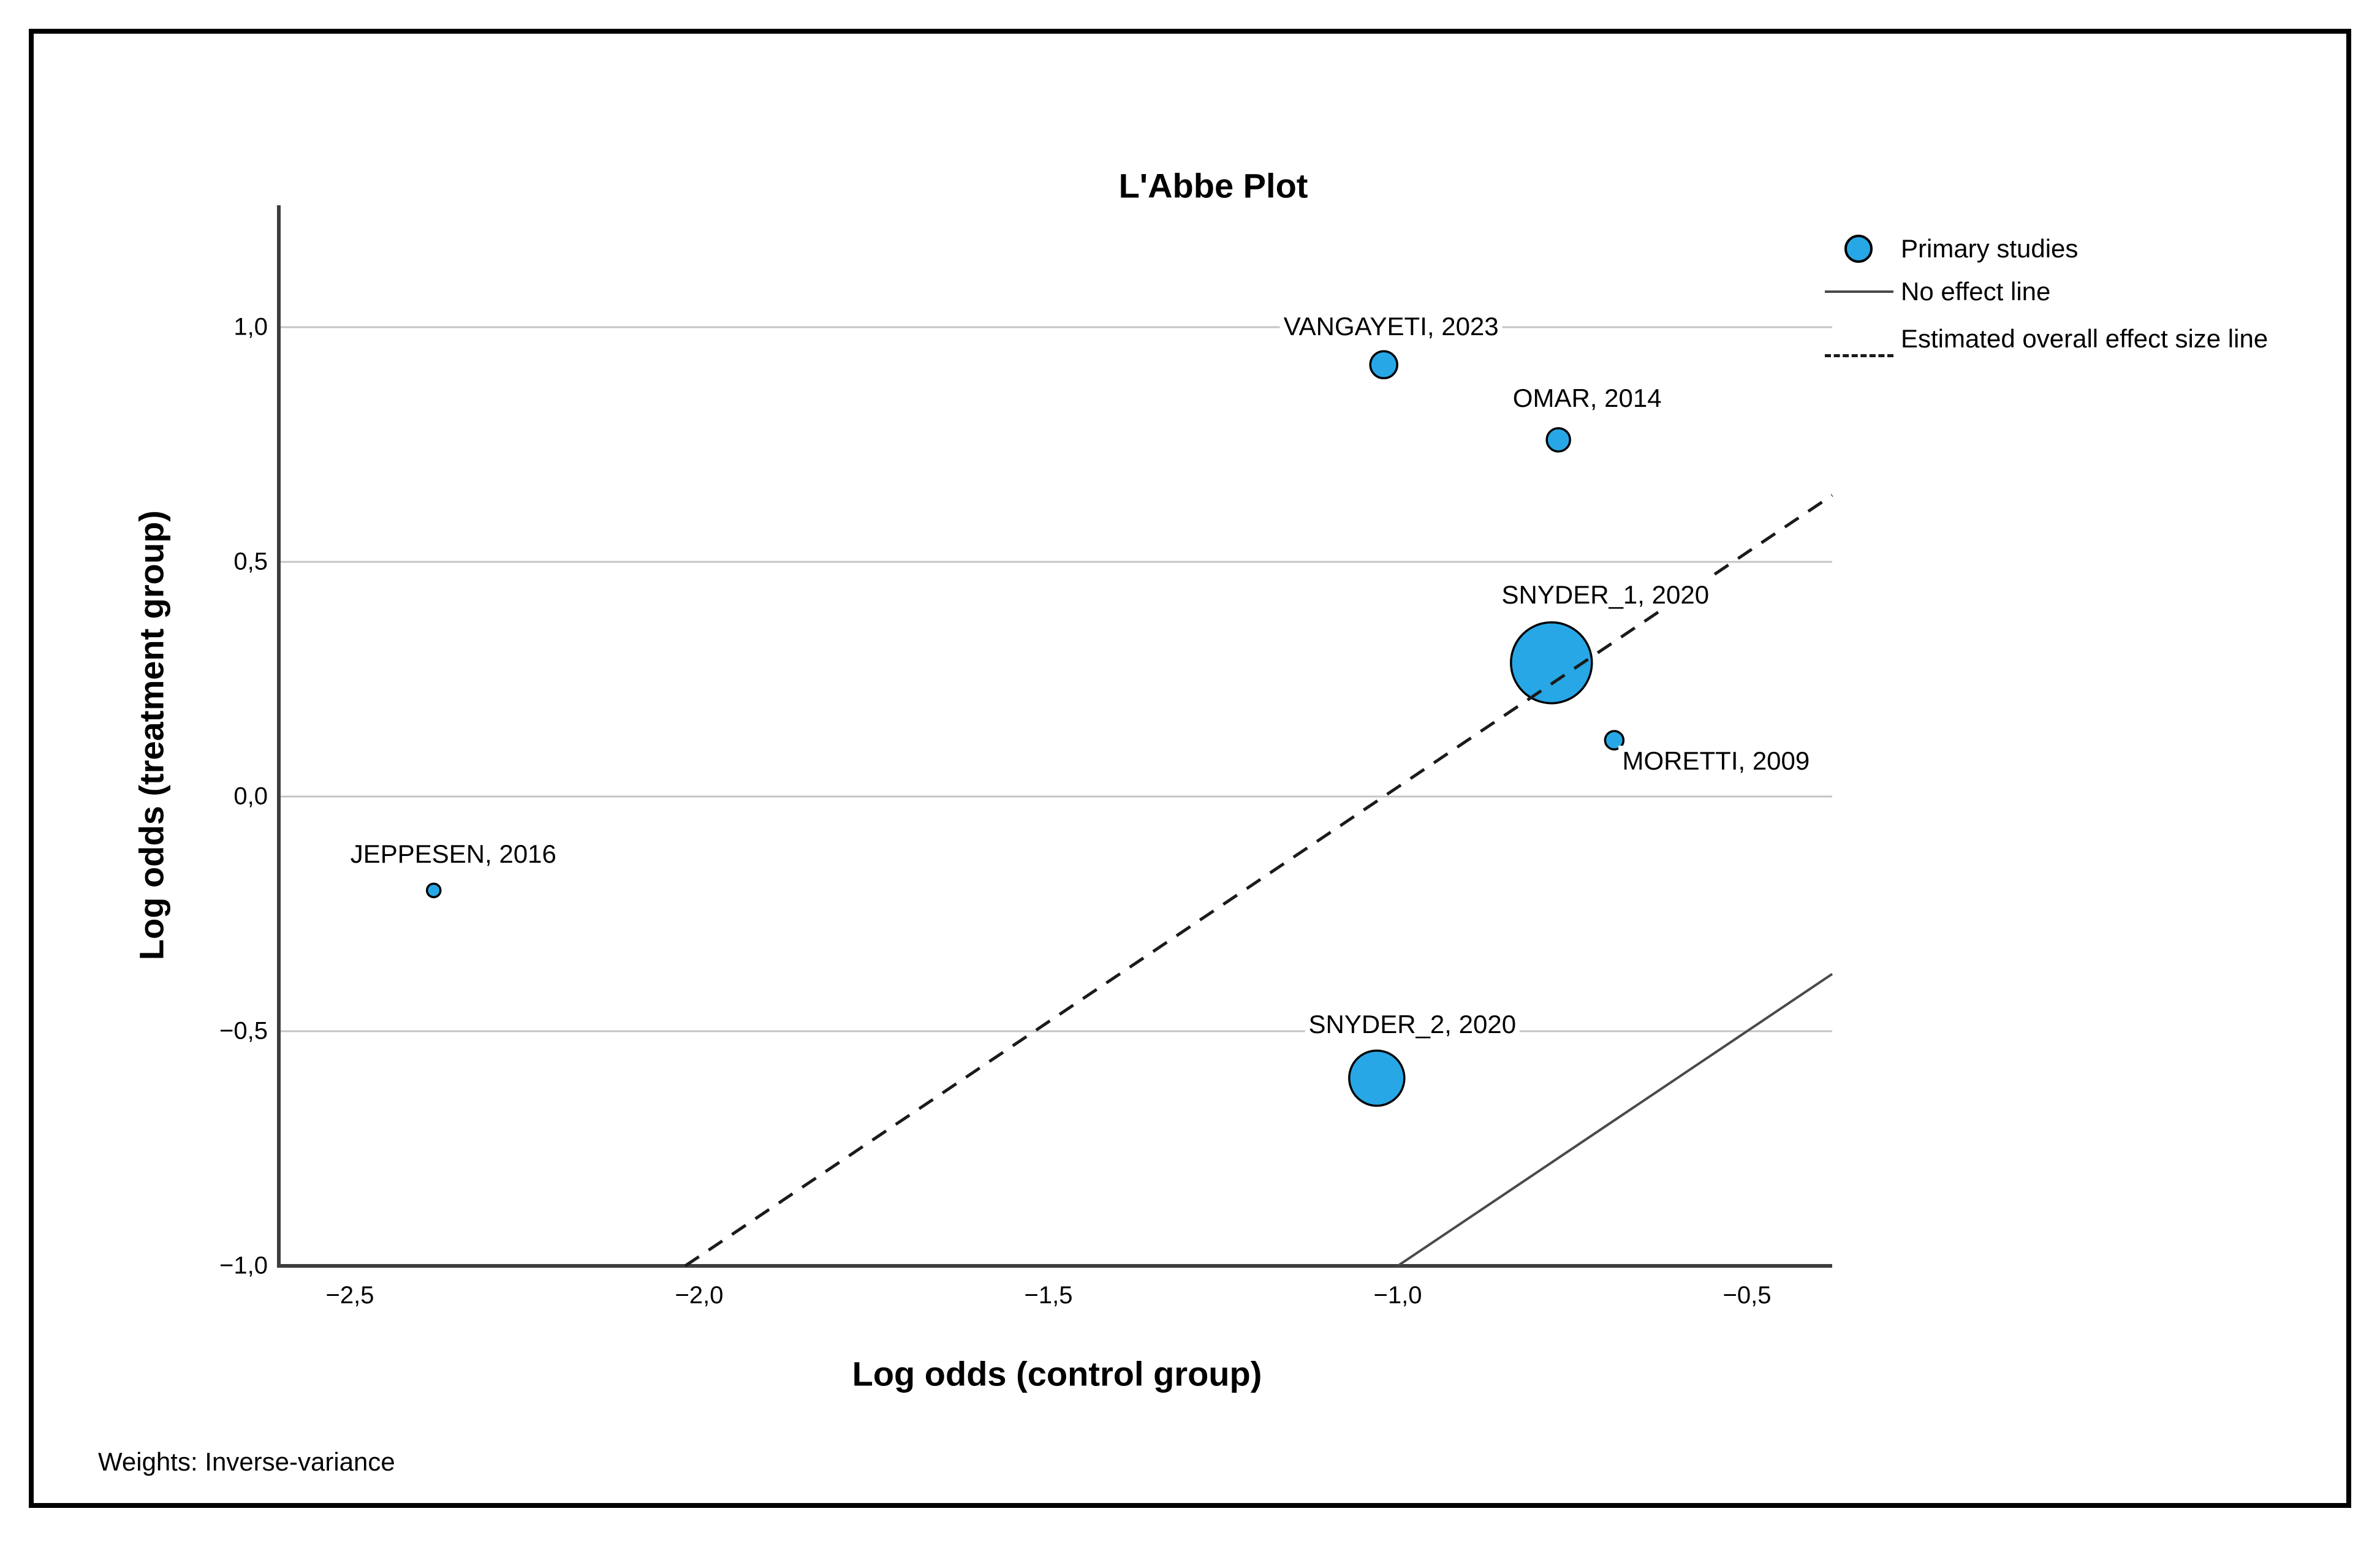 The width and height of the screenshot is (2380, 1541). Describe the element at coordinates (699, 1295) in the screenshot. I see `x-tick-label-−2,0: −2,0` at that location.